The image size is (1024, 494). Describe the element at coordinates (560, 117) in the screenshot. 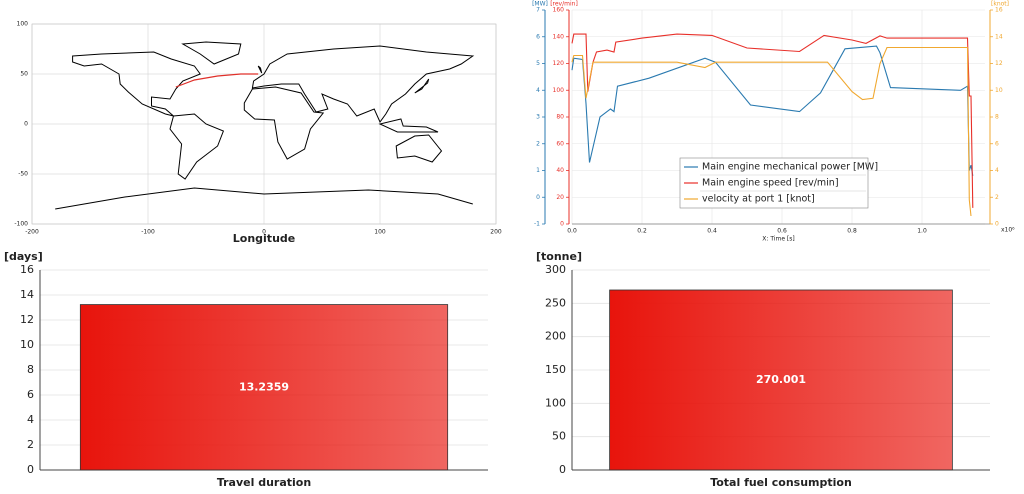

I see `y-tick-label: 80` at that location.